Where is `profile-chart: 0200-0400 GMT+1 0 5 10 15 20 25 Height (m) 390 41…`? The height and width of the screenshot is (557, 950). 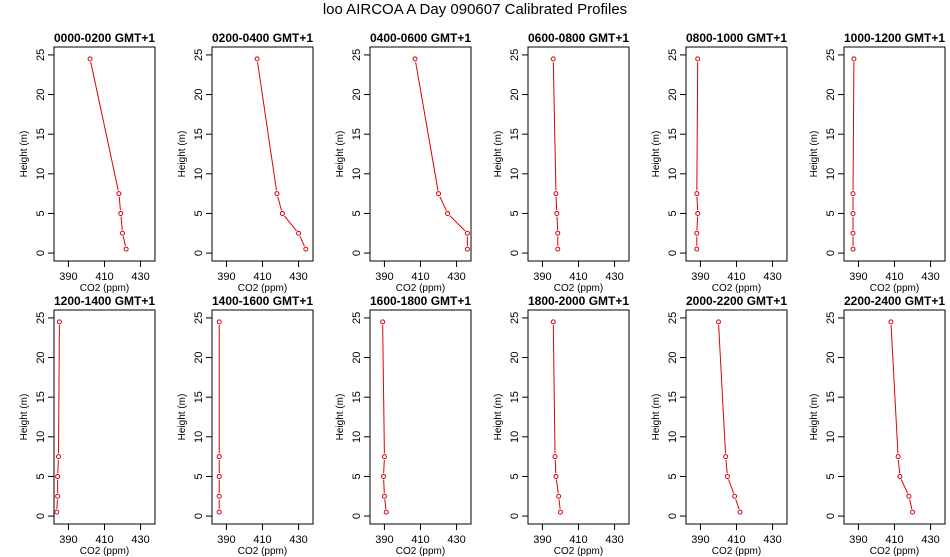 profile-chart: 0200-0400 GMT+1 0 5 10 15 20 25 Height (m) 390 41… is located at coordinates (245, 162).